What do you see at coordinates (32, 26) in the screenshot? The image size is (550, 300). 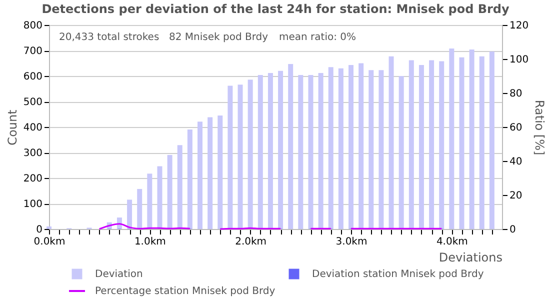 I see `y-tick-label: 800` at bounding box center [32, 26].